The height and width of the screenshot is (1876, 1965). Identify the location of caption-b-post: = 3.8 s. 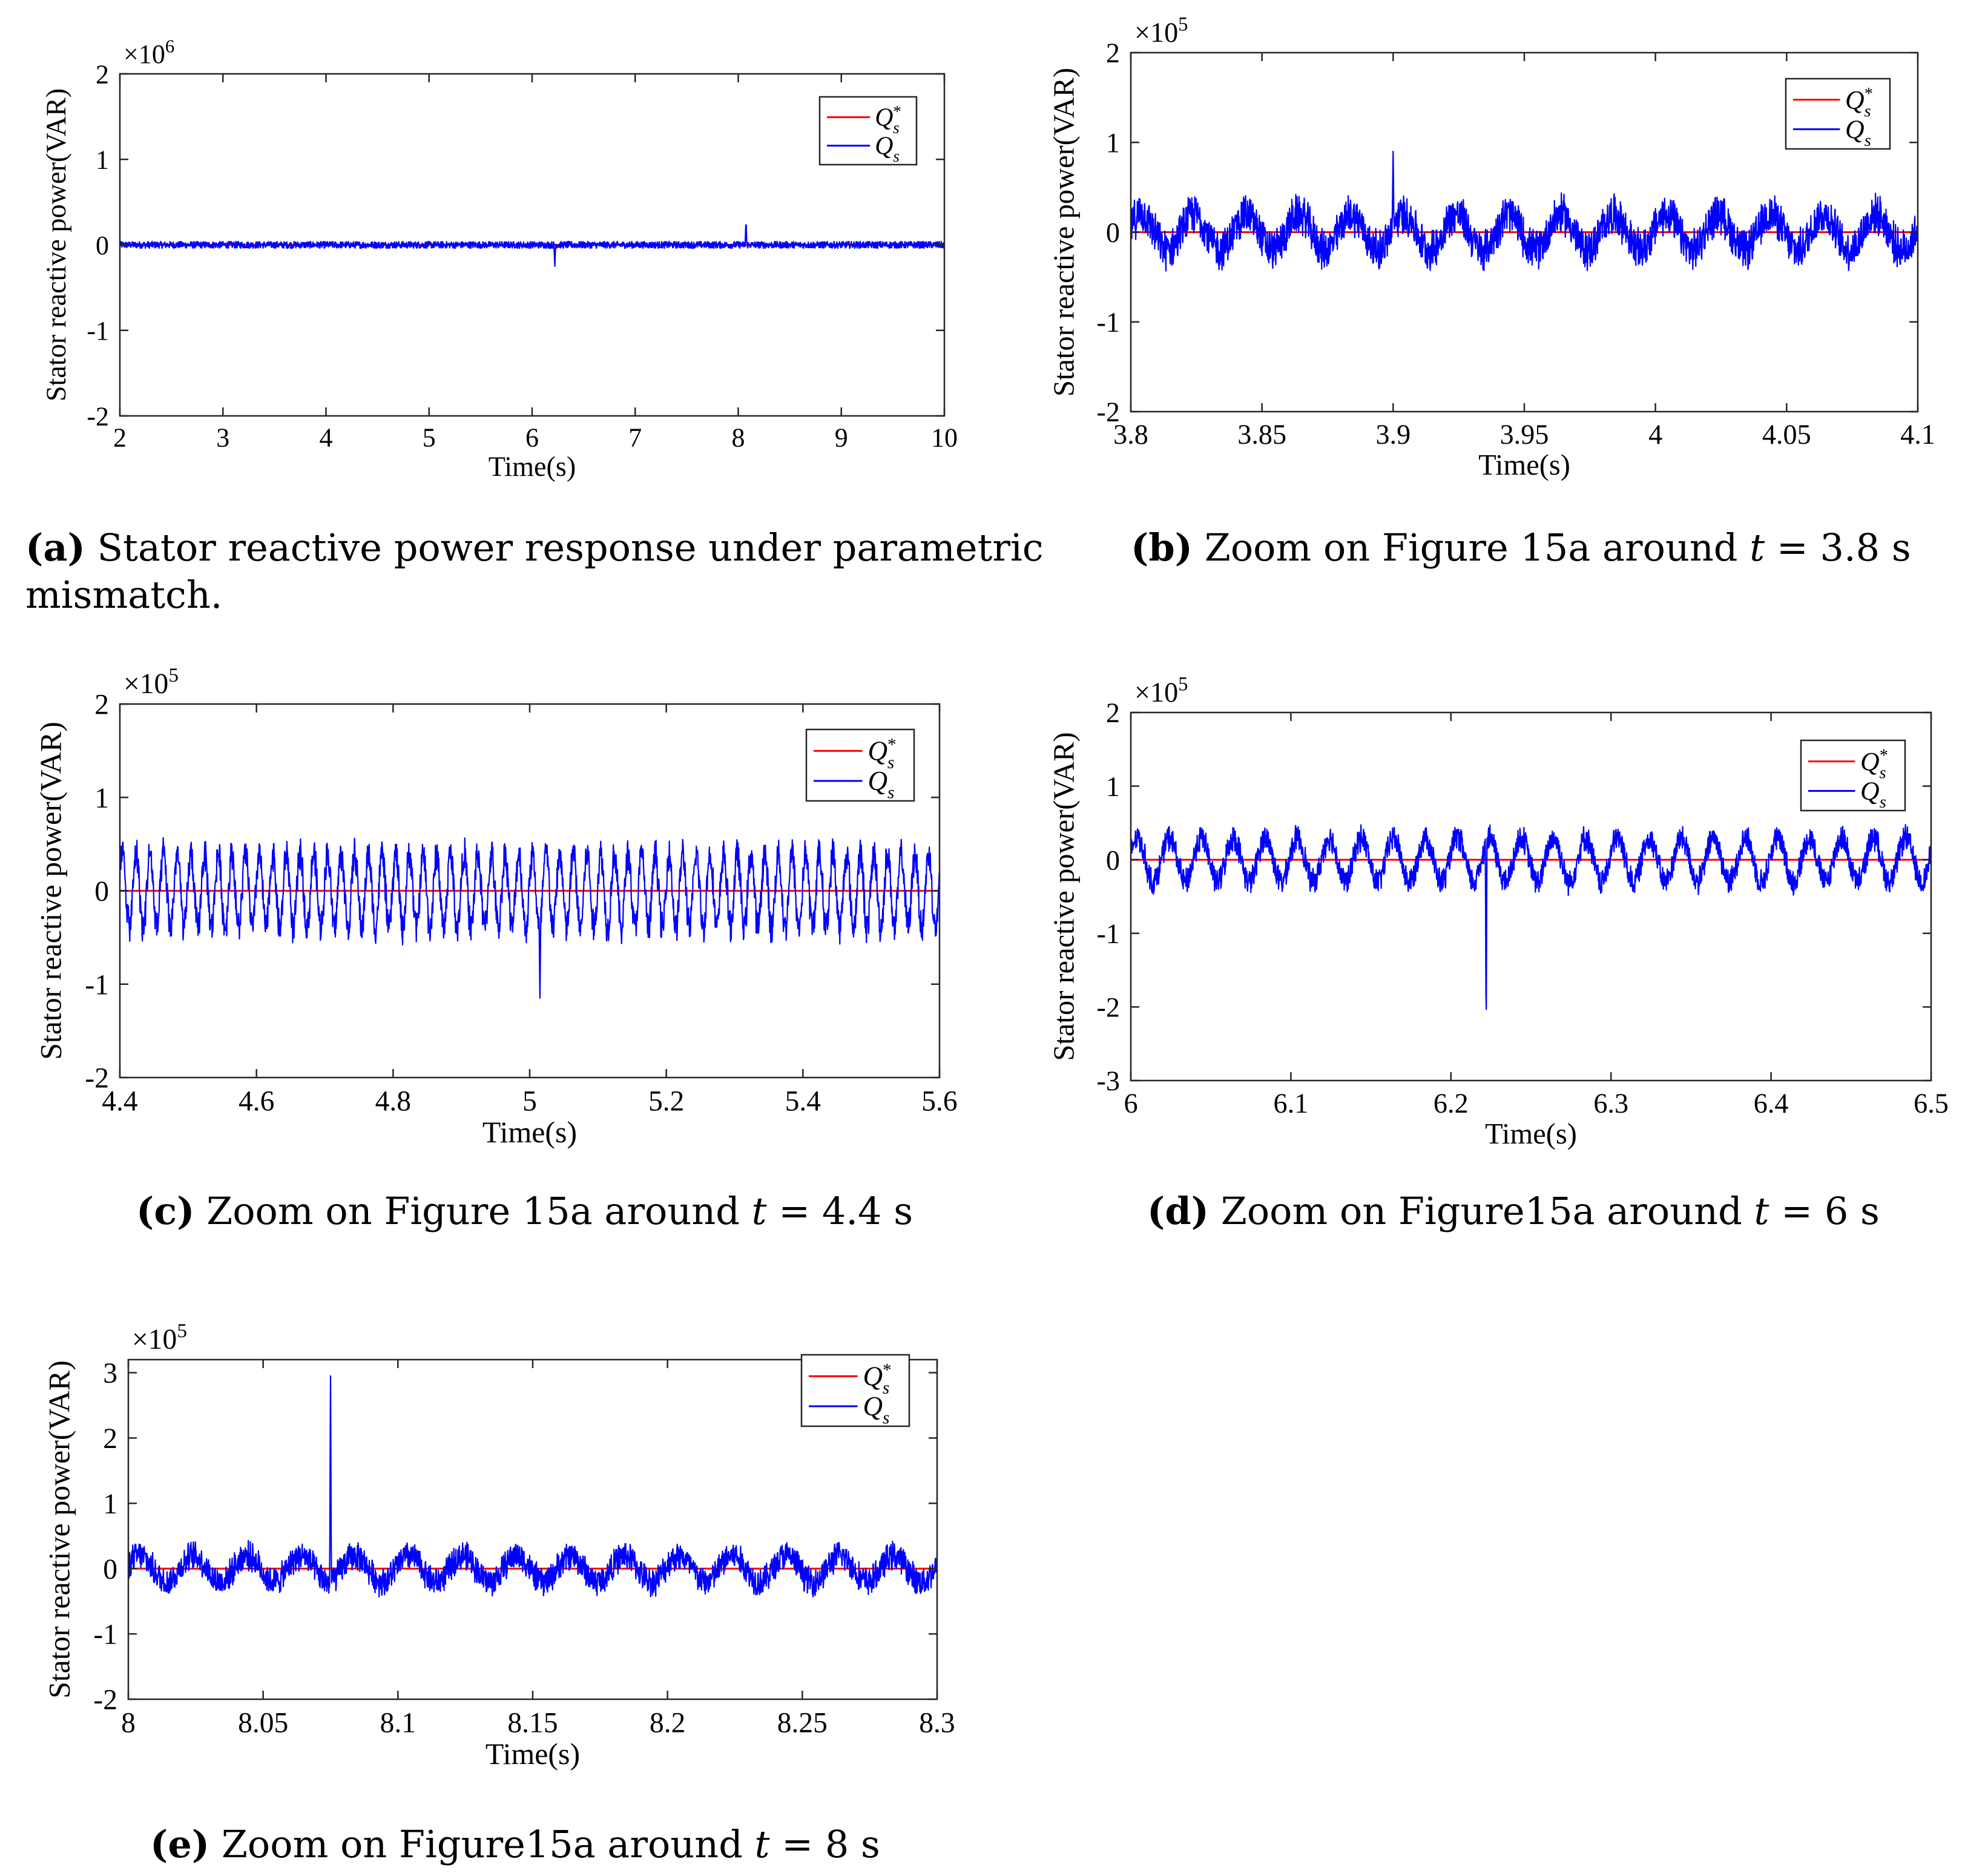
(1843, 547).